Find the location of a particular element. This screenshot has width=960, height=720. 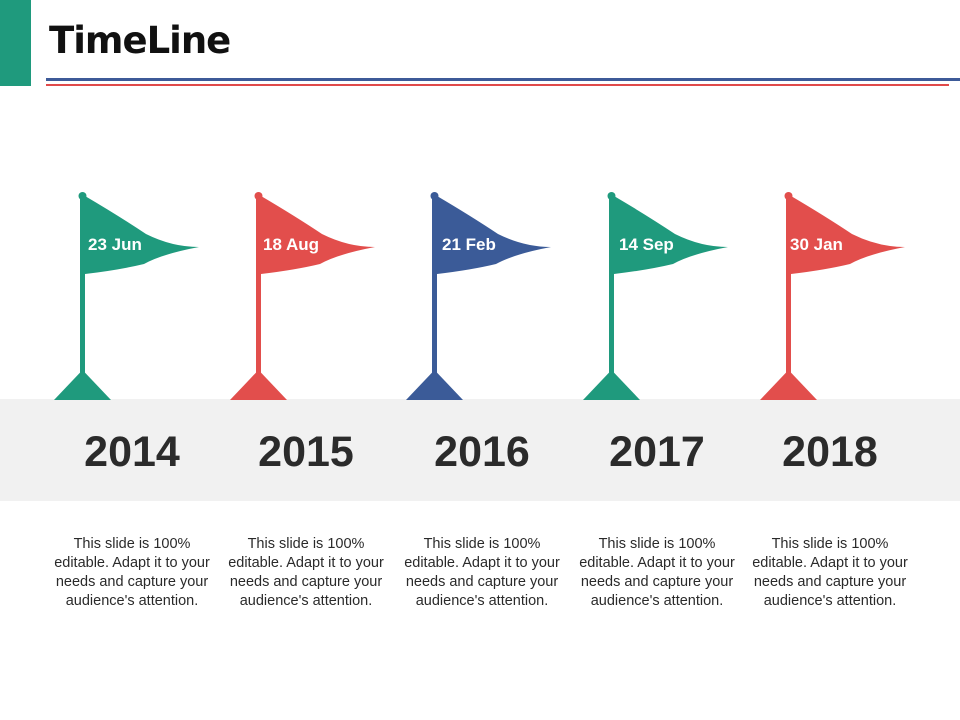

milestone-year: 2014 is located at coordinates (132, 452).